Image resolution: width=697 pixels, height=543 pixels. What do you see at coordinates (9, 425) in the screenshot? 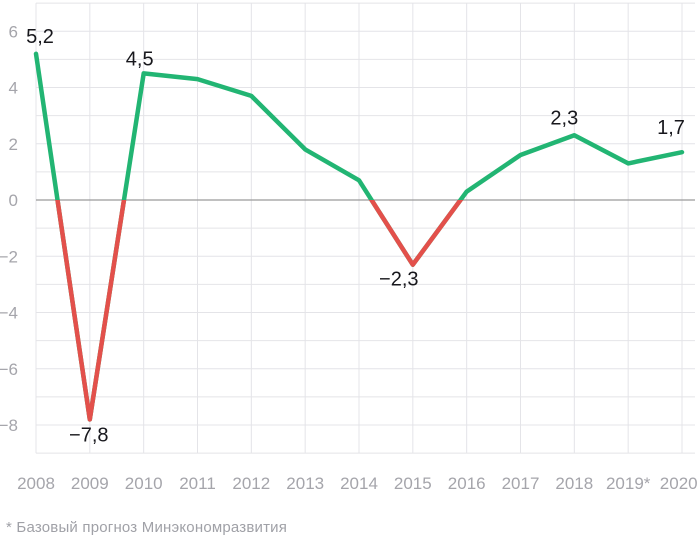
I see `y-tick-label: −8` at bounding box center [9, 425].